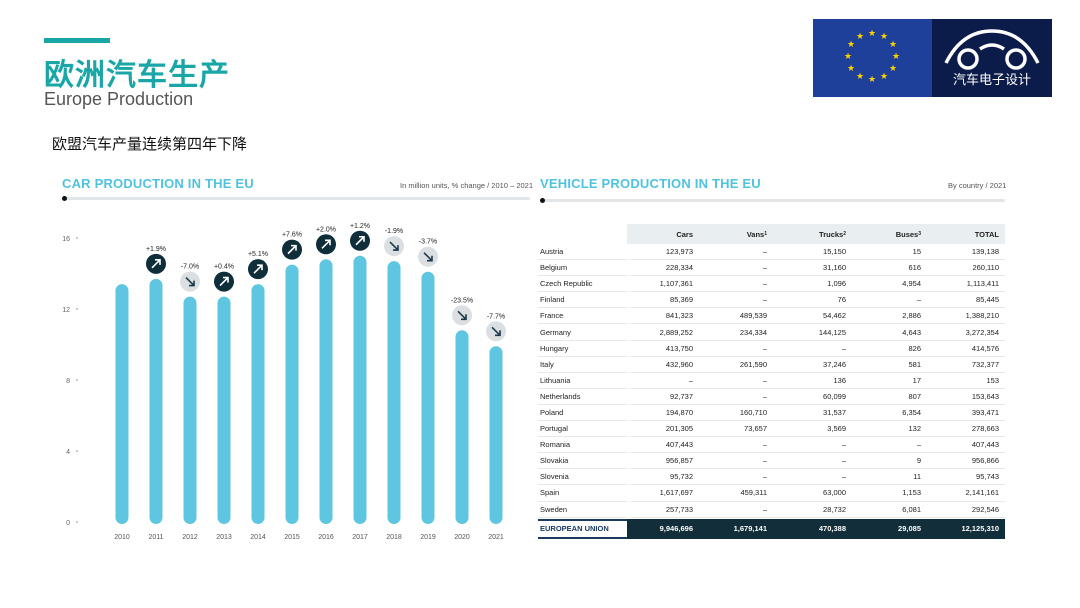  What do you see at coordinates (68, 452) in the screenshot?
I see `y-tick-label: 4` at bounding box center [68, 452].